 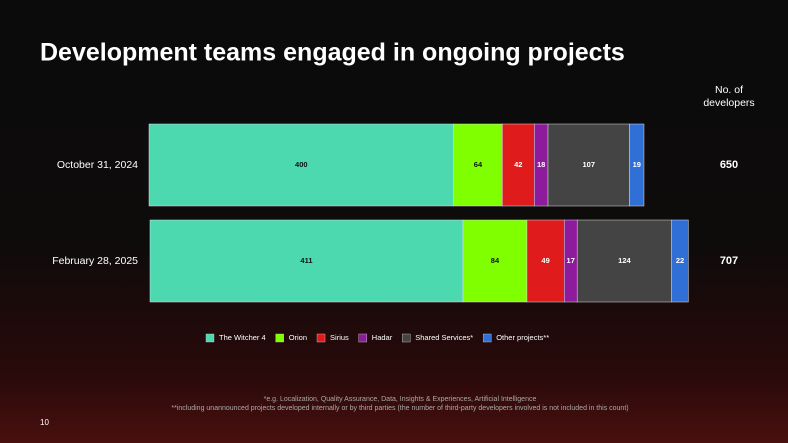 I want to click on legend-label: Orion, so click(x=298, y=337).